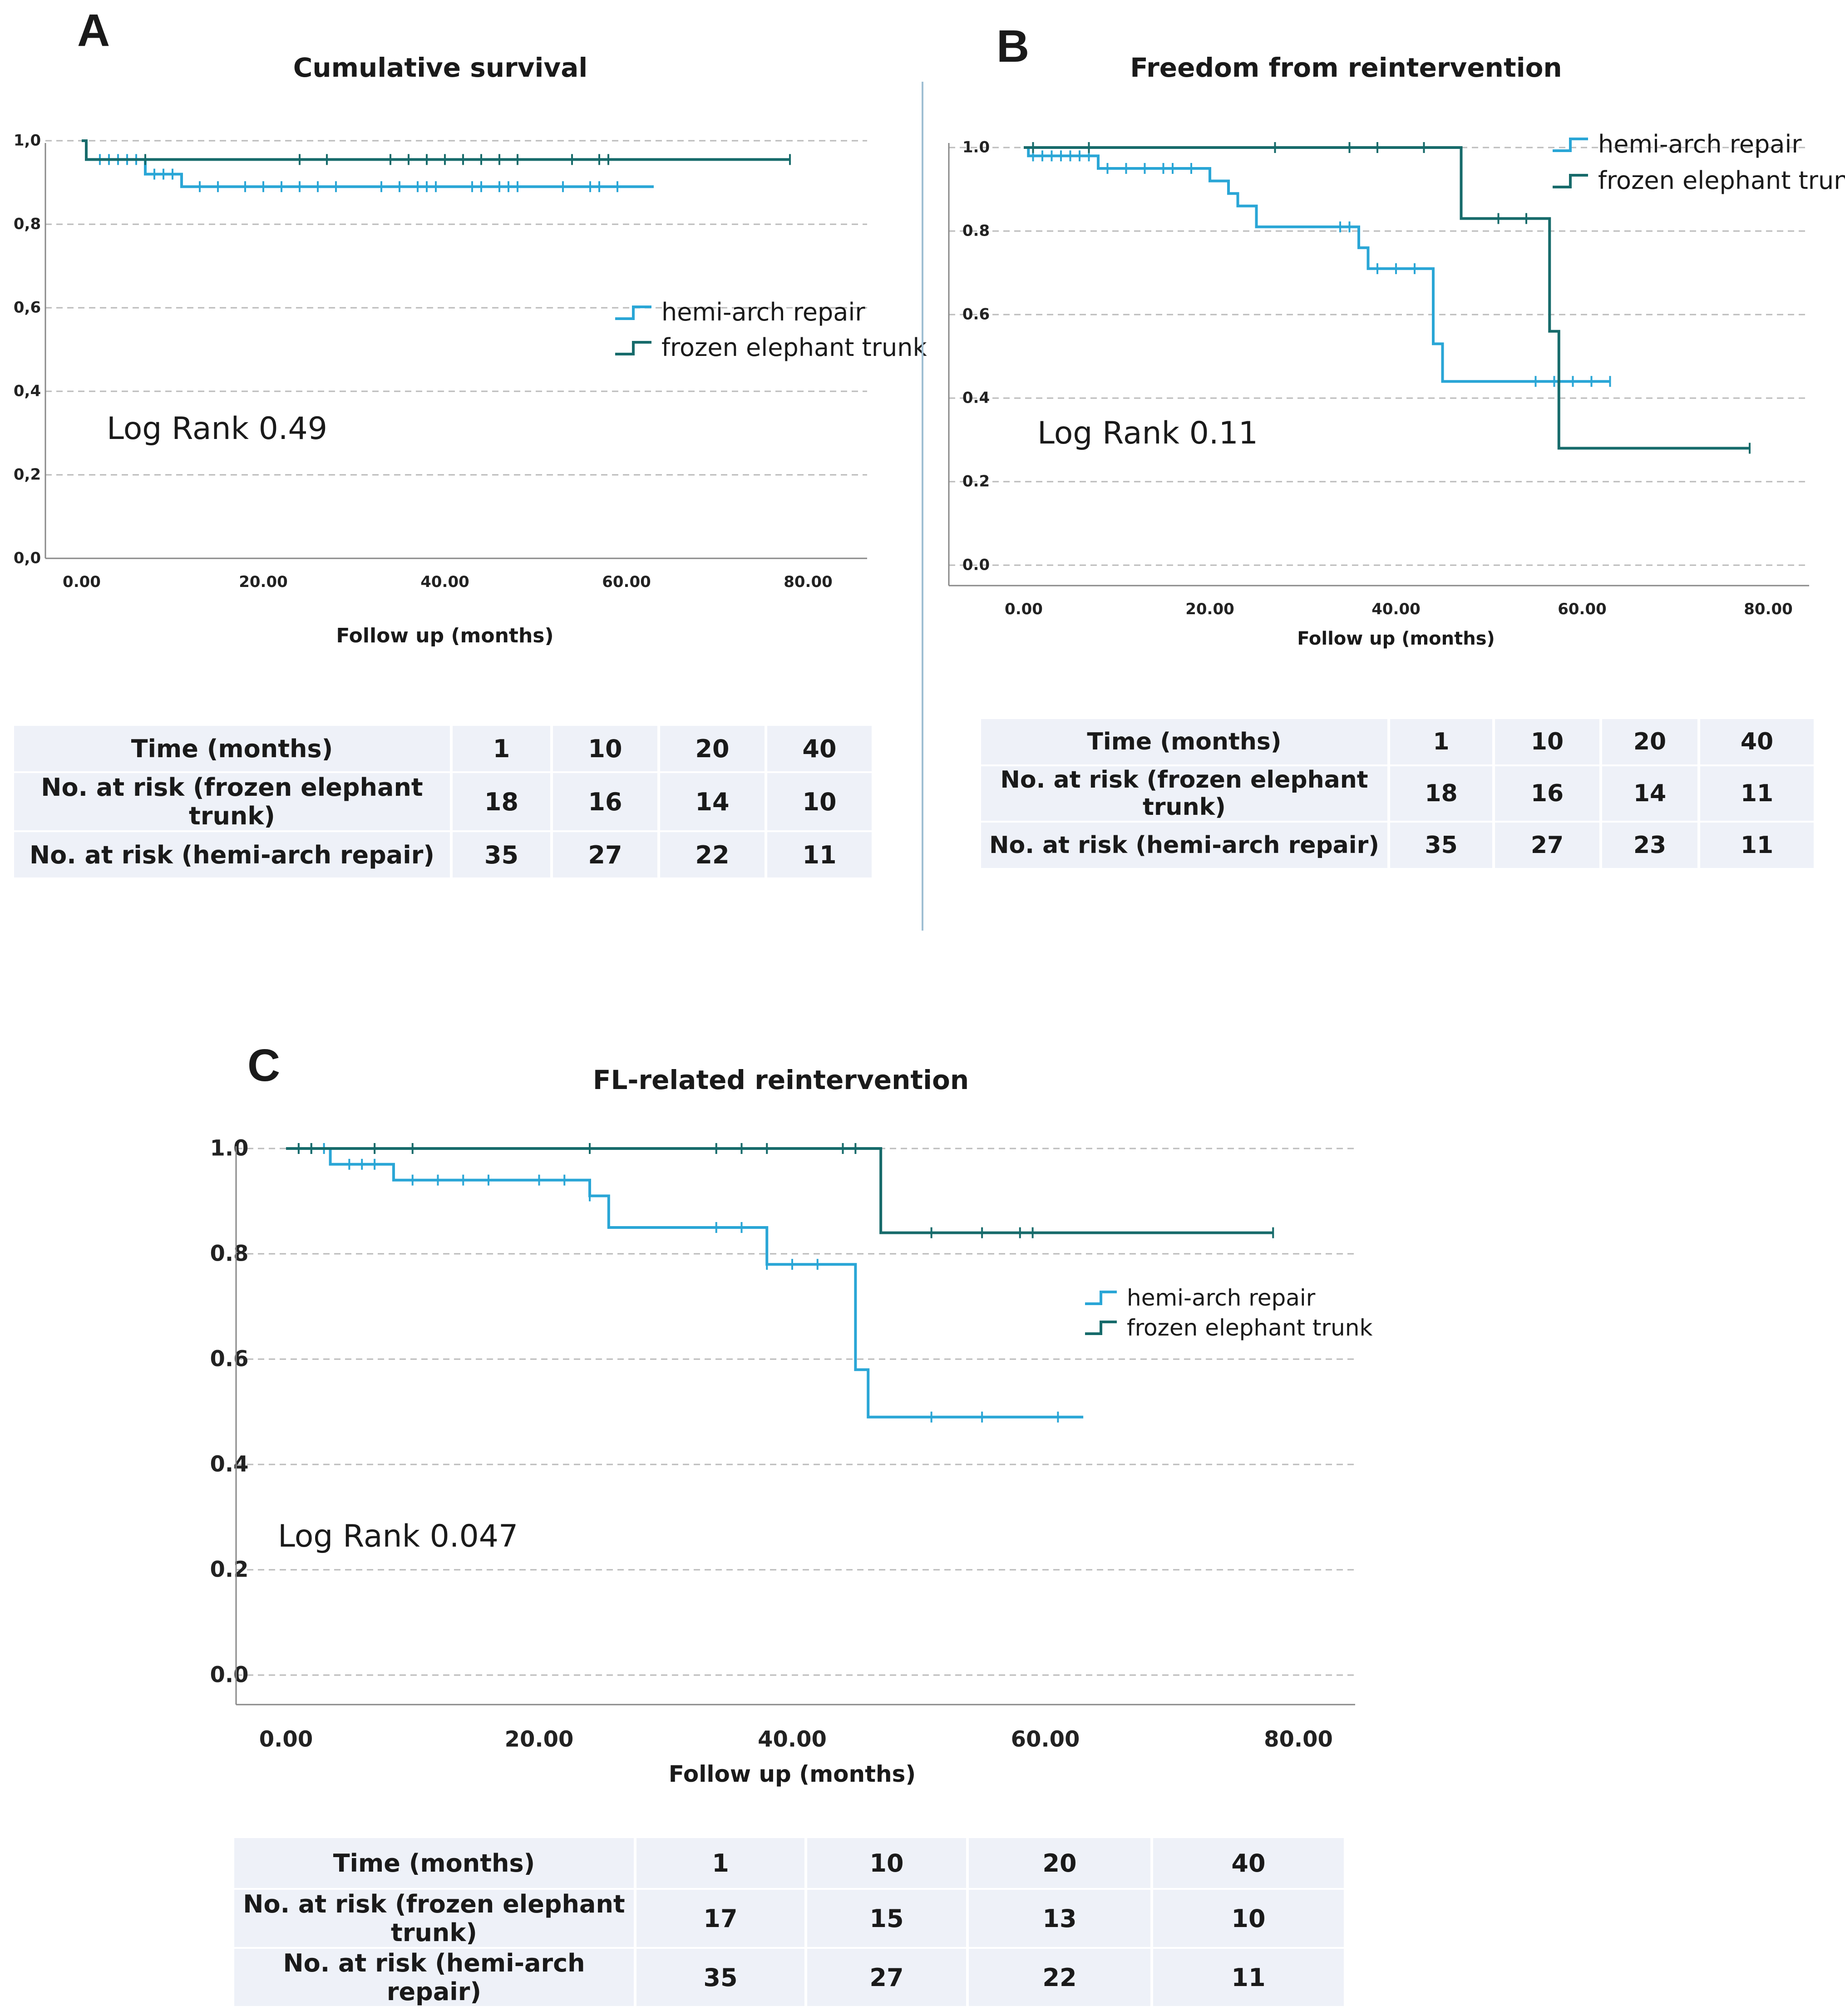 Image resolution: width=1845 pixels, height=2016 pixels. Describe the element at coordinates (94, 30) in the screenshot. I see `panel-a-letter: A` at that location.